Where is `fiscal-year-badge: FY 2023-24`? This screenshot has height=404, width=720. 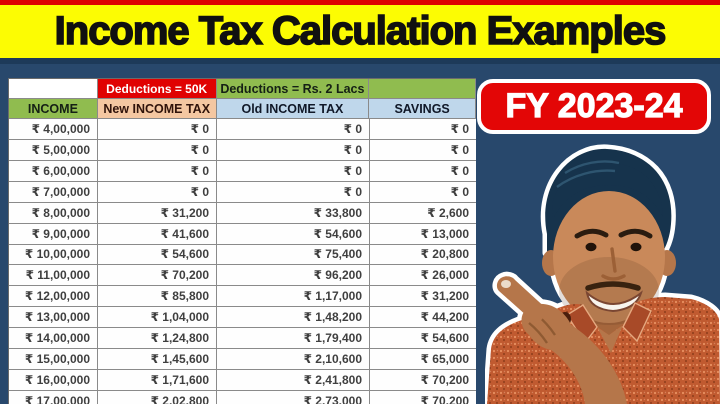 fiscal-year-badge: FY 2023-24 is located at coordinates (594, 106).